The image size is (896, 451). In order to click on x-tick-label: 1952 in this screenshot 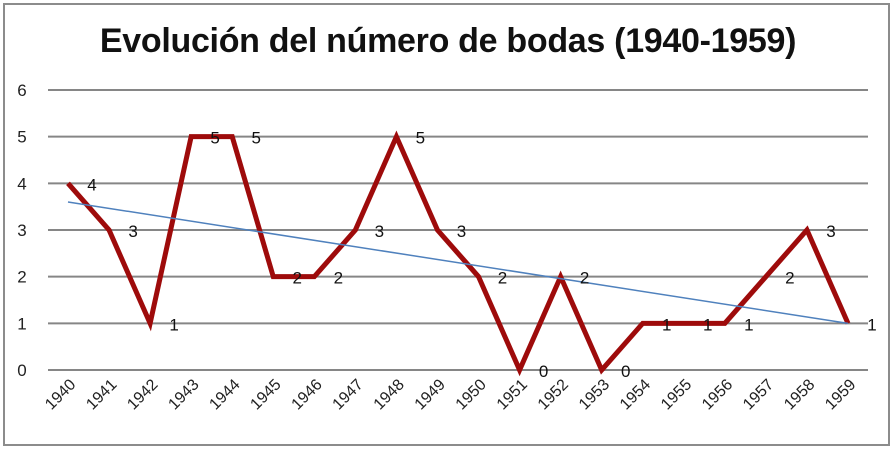, I will do `click(553, 394)`.